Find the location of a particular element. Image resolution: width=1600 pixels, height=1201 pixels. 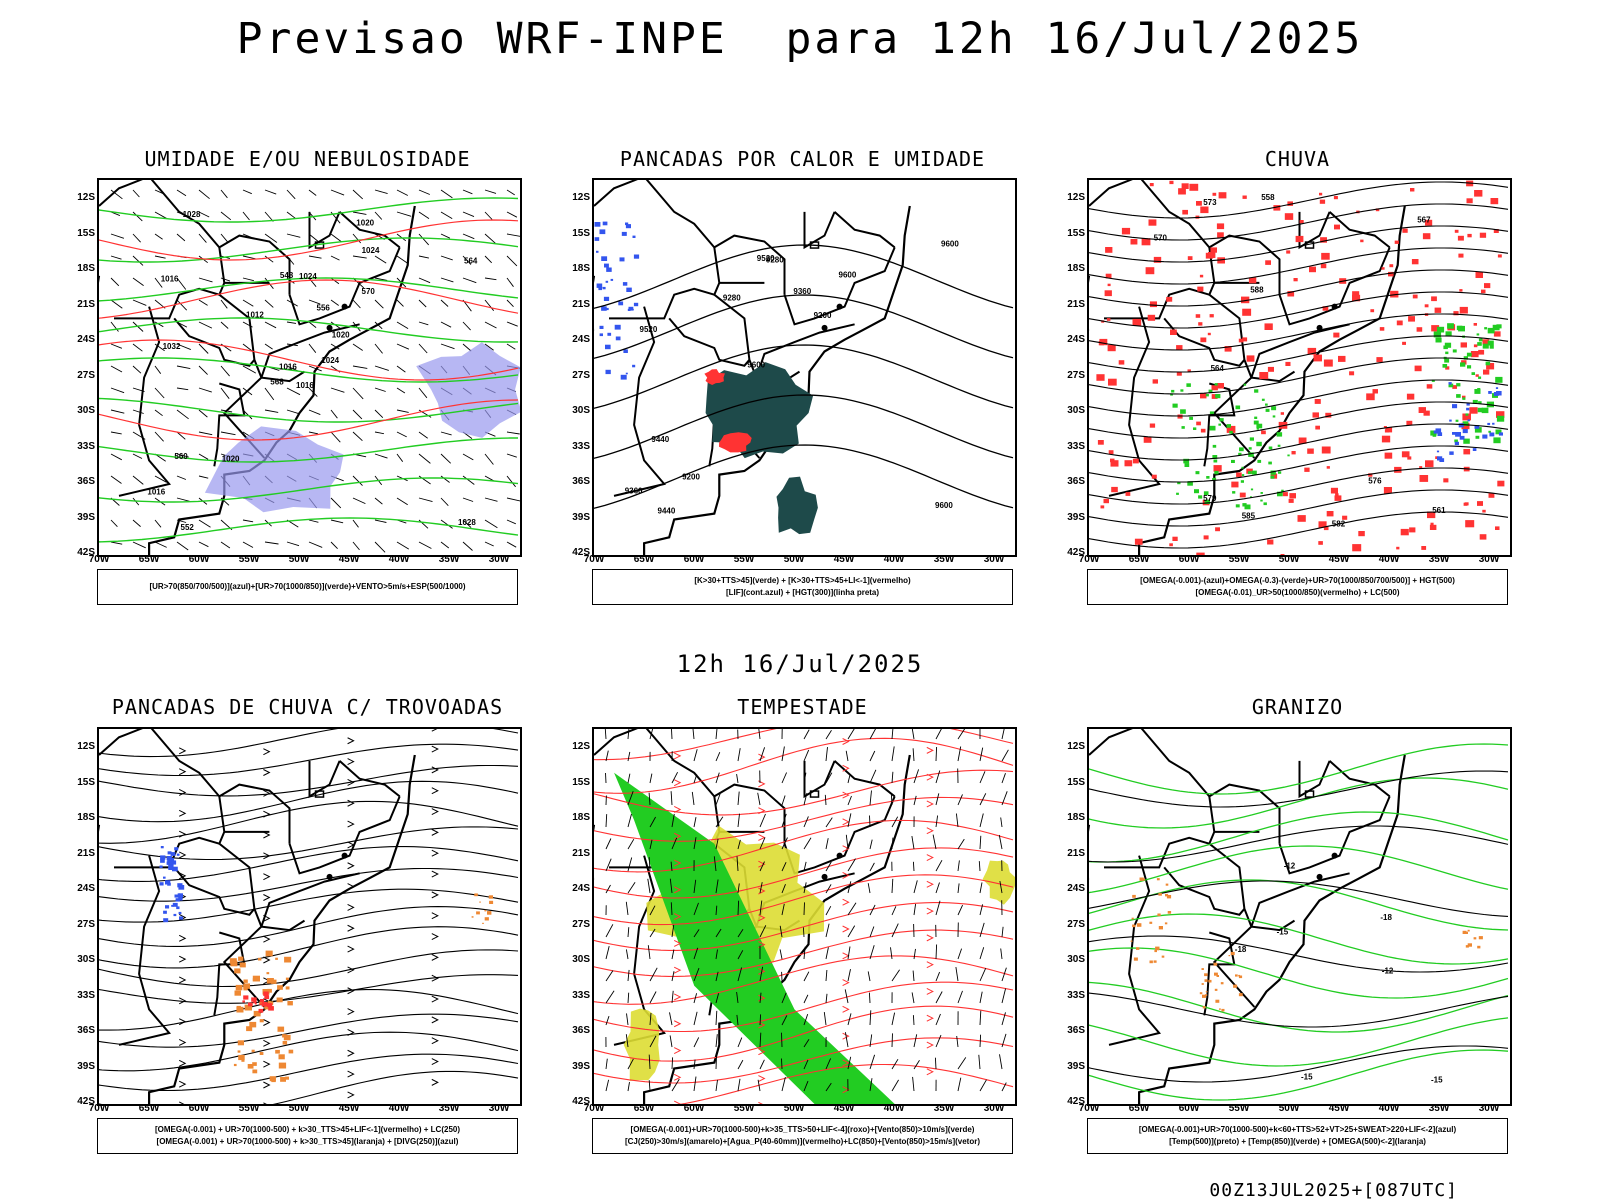

latitude-label: 39S is located at coordinates (1071, 1066).